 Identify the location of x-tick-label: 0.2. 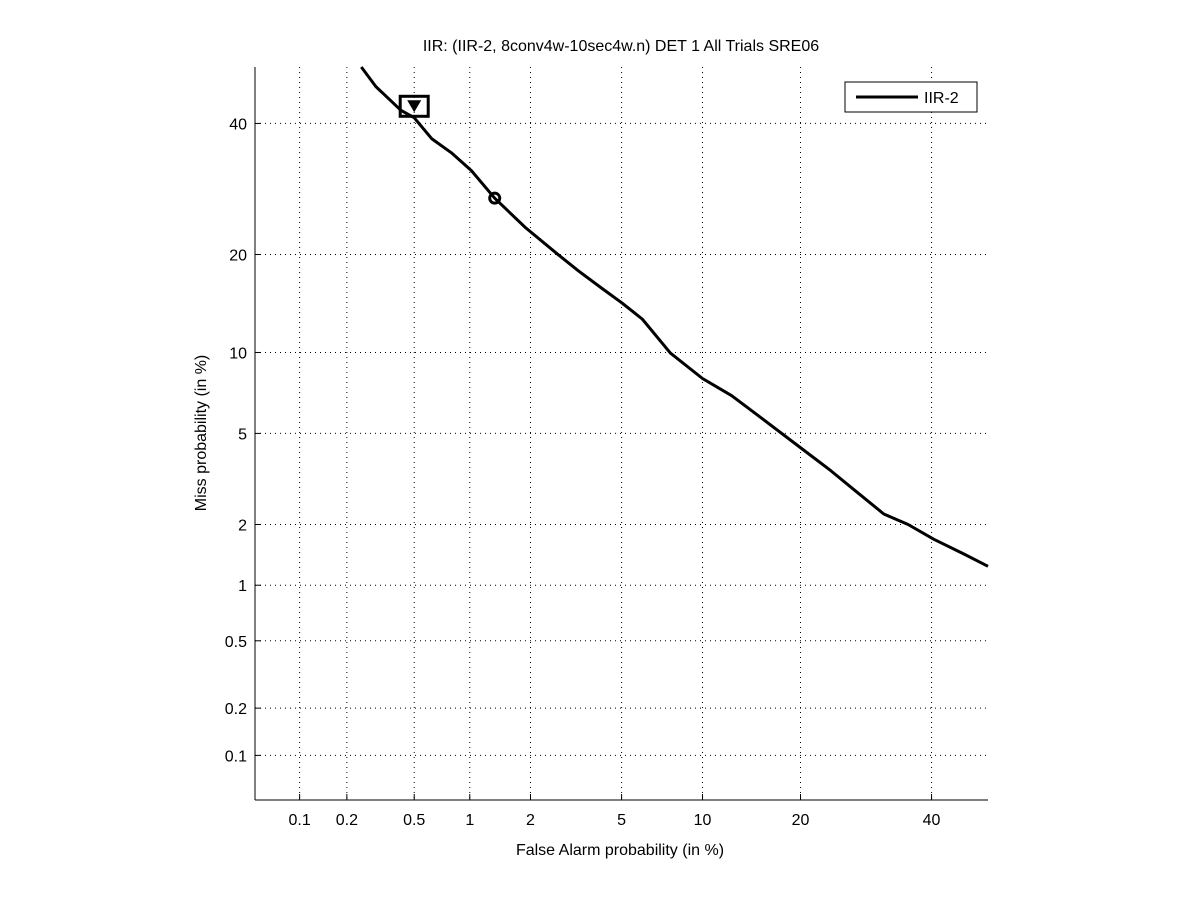
(347, 820).